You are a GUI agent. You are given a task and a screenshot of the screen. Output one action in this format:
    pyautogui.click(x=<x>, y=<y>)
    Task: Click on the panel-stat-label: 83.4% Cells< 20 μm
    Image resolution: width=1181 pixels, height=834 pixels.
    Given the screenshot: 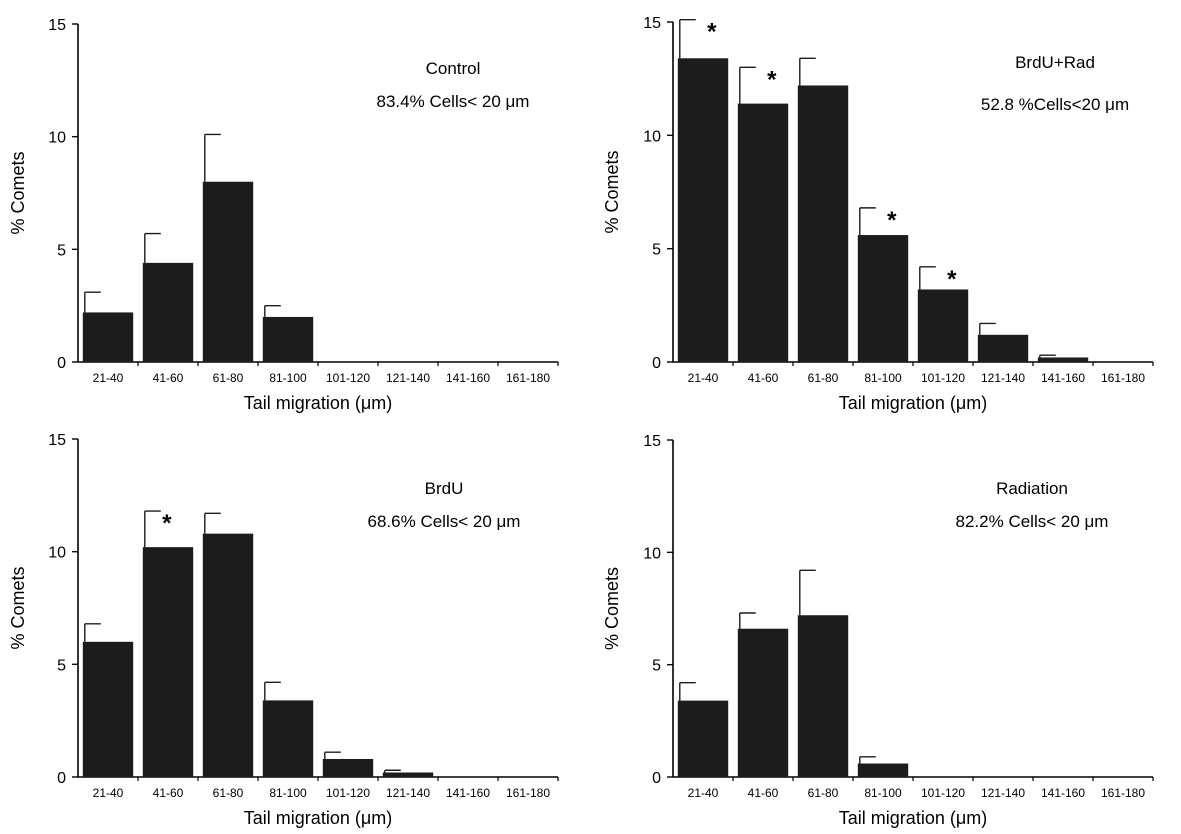 What is the action you would take?
    pyautogui.click(x=453, y=101)
    